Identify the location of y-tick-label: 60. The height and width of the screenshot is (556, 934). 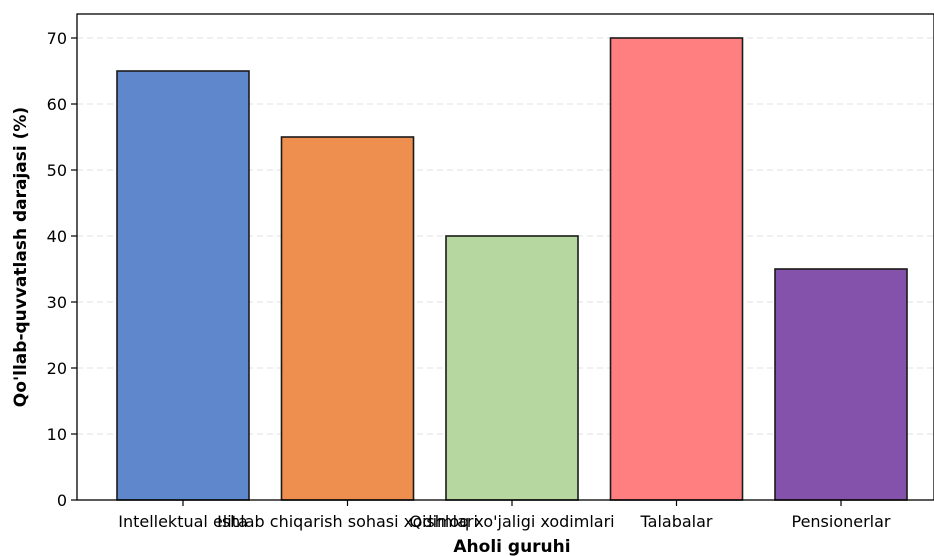
(57, 104).